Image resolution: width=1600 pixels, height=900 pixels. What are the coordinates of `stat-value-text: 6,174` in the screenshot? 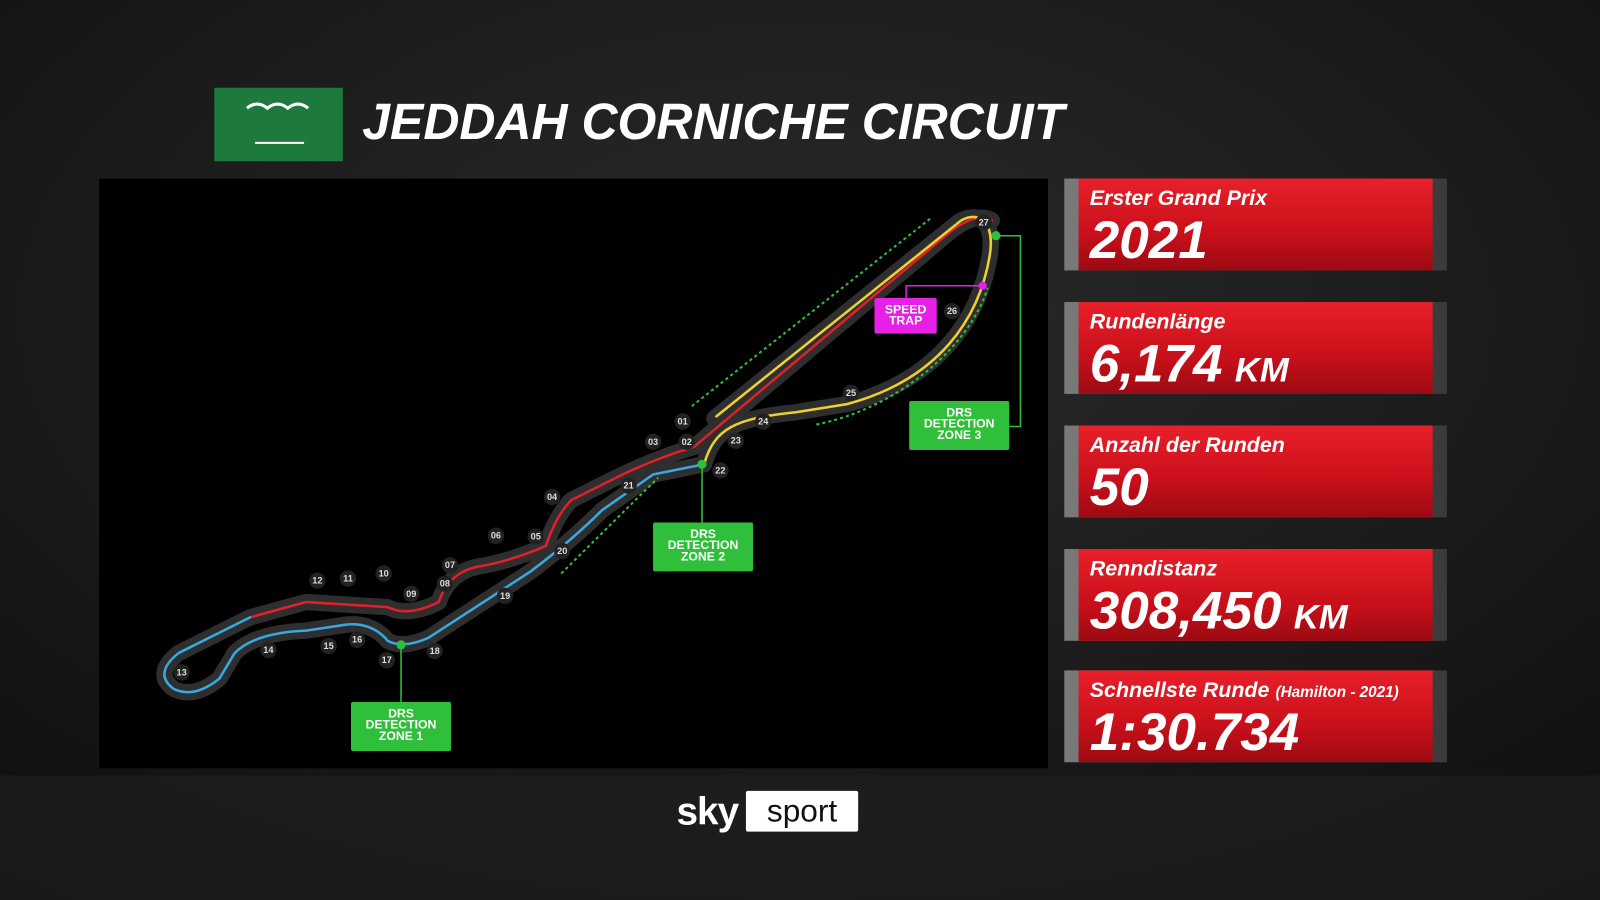 It's located at (1156, 364).